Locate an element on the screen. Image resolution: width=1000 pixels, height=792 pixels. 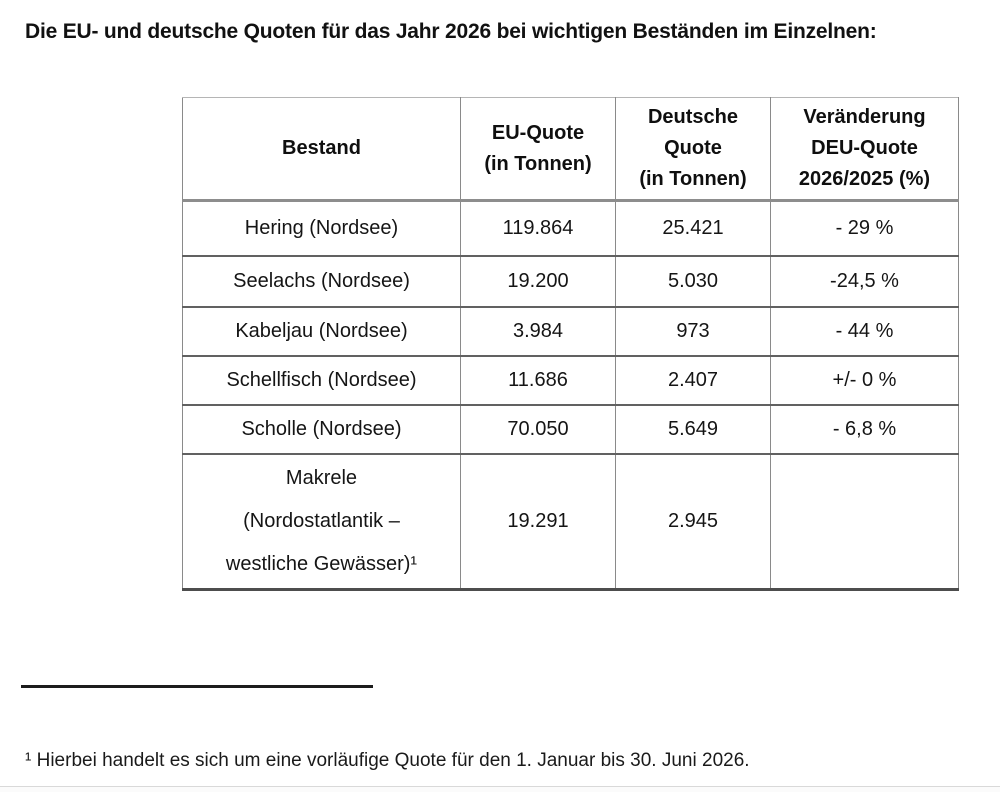
cell-deu-quote: 25.421 is located at coordinates (693, 228).